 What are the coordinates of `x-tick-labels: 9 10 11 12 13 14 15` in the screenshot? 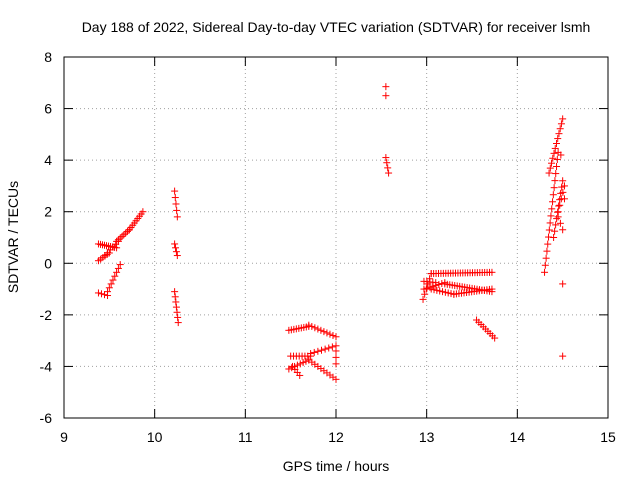 It's located at (338, 437).